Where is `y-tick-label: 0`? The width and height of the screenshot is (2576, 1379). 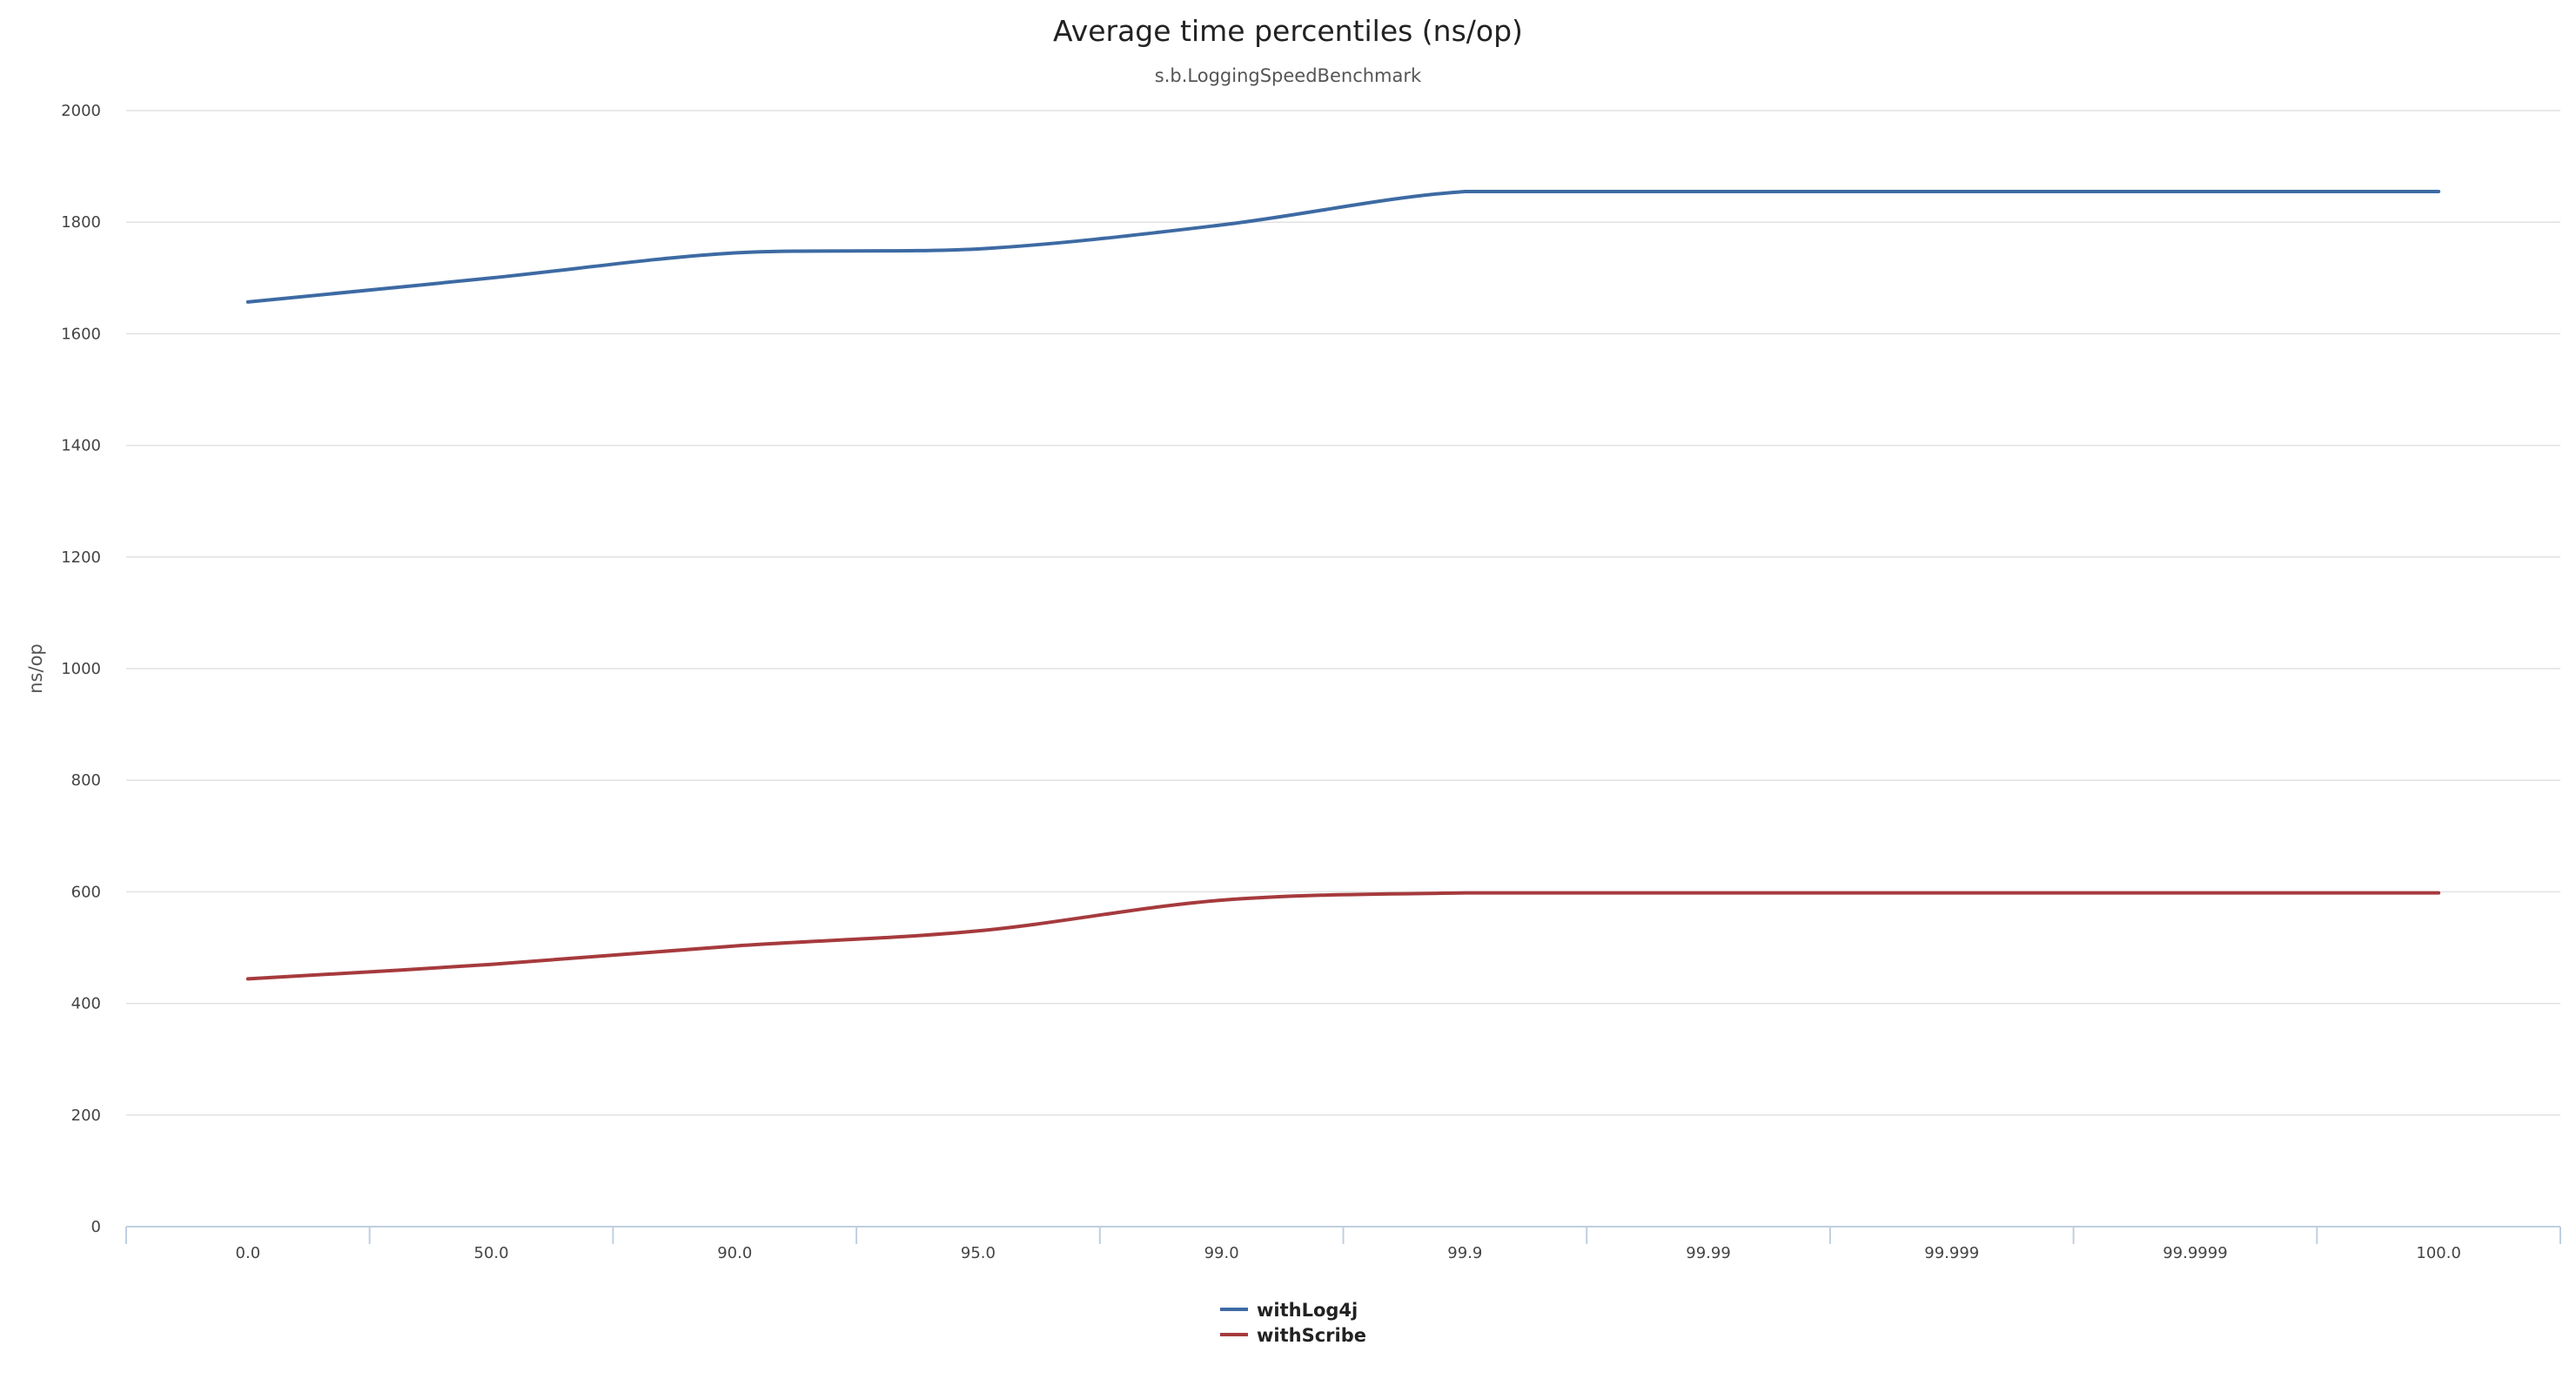 y-tick-label: 0 is located at coordinates (96, 1227).